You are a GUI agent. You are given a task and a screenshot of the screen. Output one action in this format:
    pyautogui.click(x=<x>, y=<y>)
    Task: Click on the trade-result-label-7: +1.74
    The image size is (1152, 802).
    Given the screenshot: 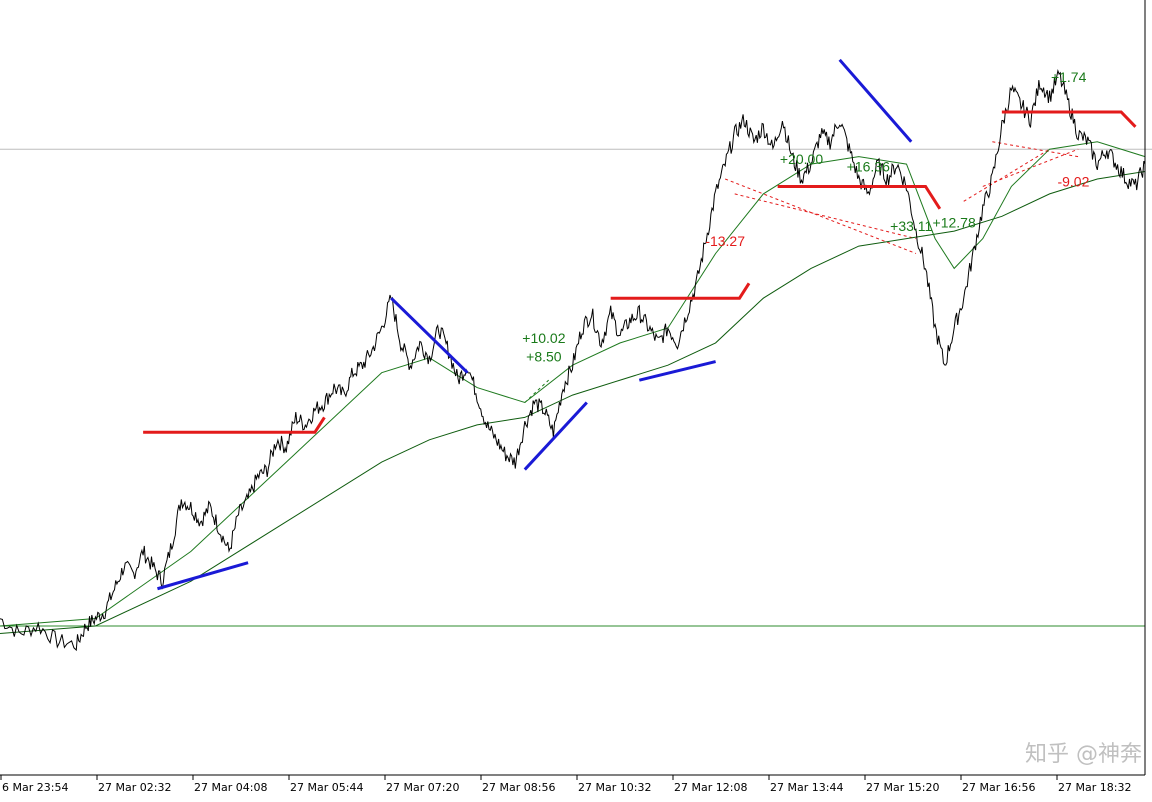 What is the action you would take?
    pyautogui.click(x=1069, y=77)
    